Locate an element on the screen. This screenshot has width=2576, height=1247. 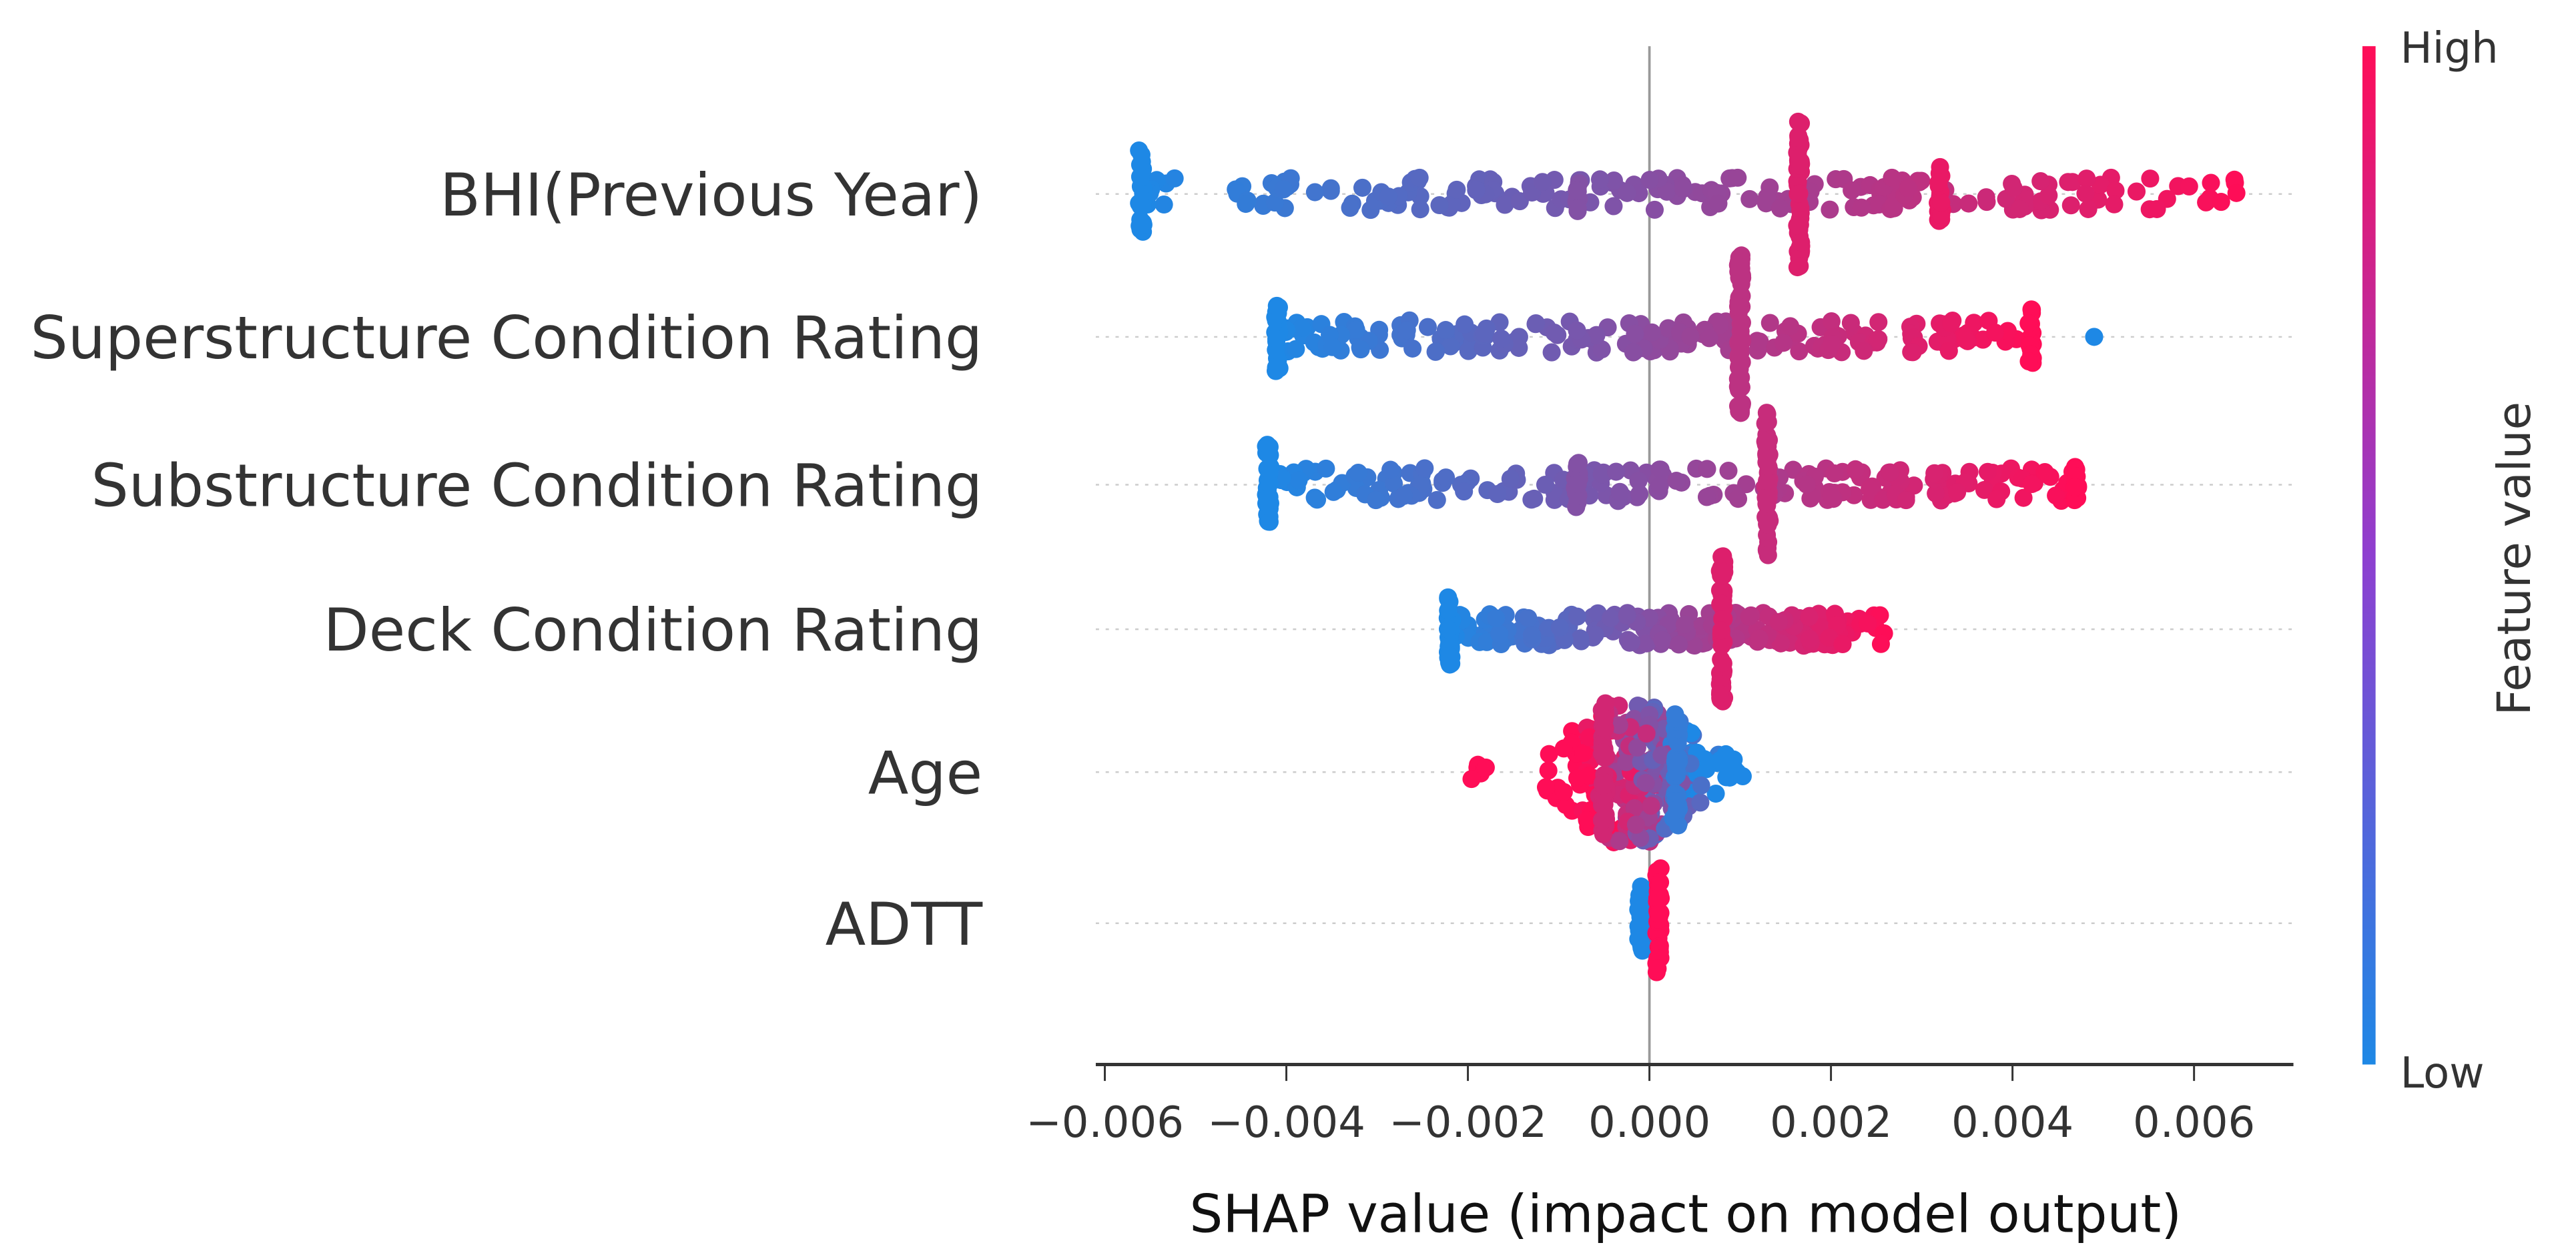
colorbar-high-label: High is located at coordinates (2449, 49).